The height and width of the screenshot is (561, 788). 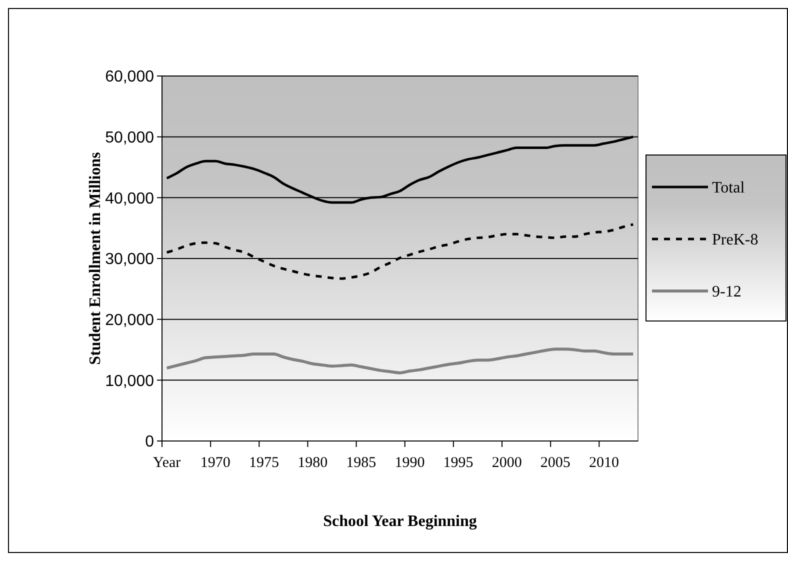 I want to click on y-axis-title: Student Enrollment in Millions, so click(x=95, y=258).